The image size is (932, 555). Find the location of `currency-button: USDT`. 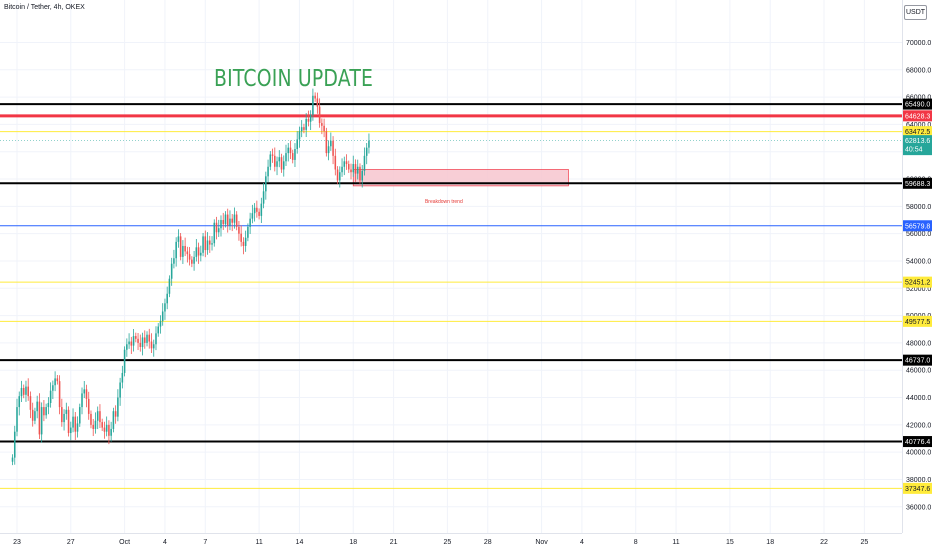

currency-button: USDT is located at coordinates (915, 12).